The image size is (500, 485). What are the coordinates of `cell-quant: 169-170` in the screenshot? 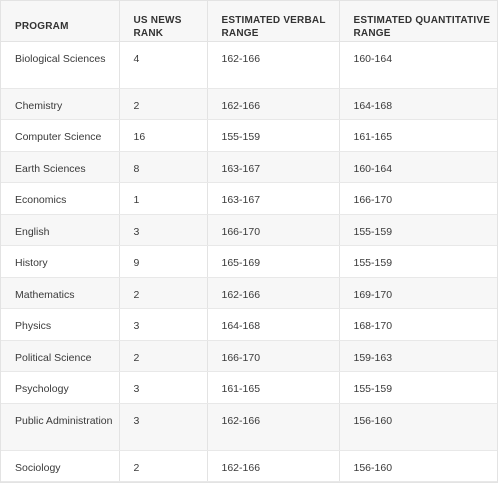 It's located at (418, 293).